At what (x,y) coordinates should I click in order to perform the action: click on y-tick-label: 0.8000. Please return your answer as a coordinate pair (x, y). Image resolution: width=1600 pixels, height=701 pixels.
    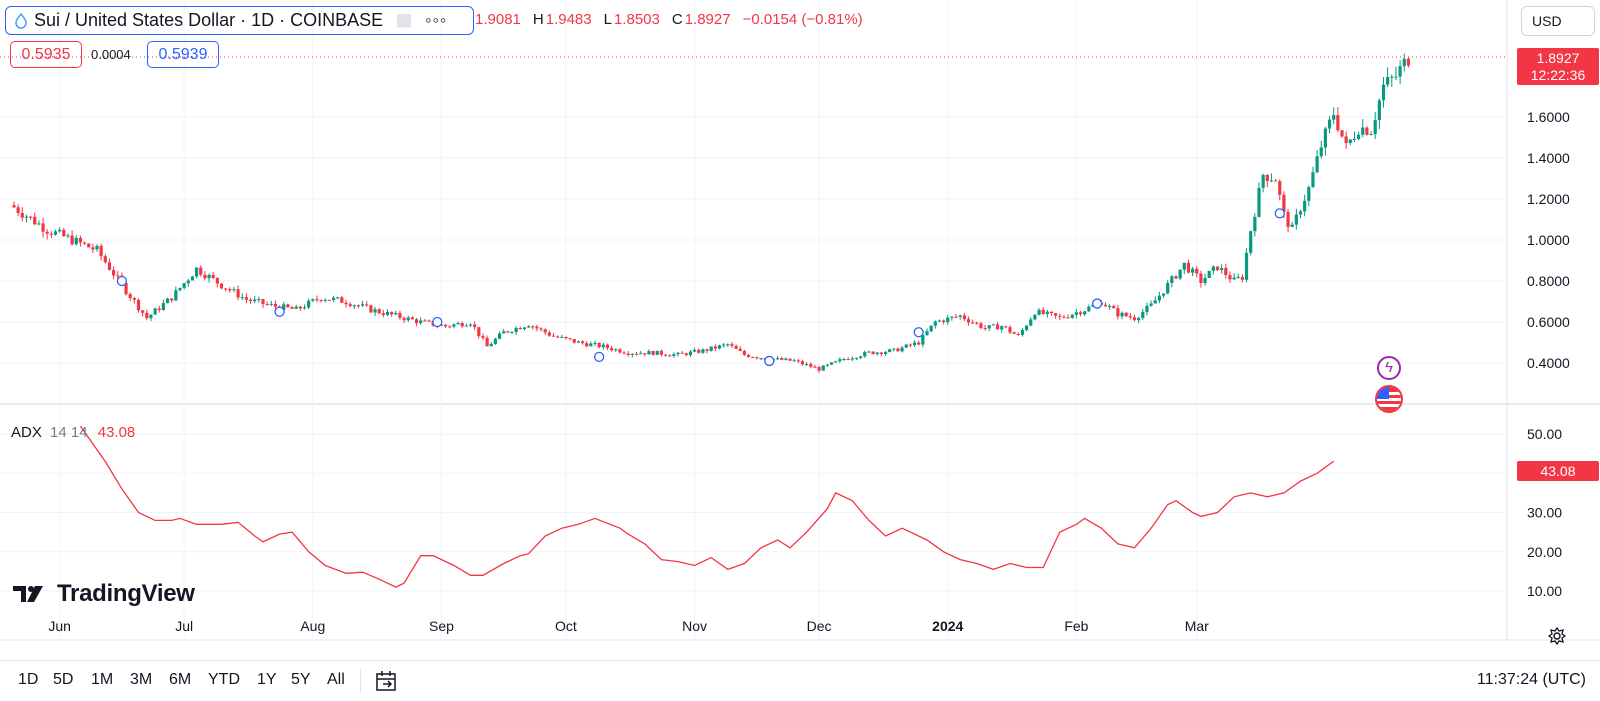
    Looking at the image, I should click on (1548, 281).